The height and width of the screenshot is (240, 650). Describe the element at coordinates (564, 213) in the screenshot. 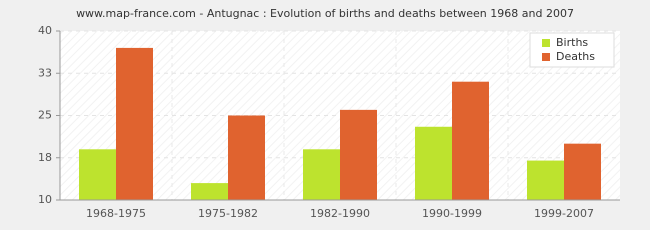

I see `x-tick-label: 1999-2007` at that location.